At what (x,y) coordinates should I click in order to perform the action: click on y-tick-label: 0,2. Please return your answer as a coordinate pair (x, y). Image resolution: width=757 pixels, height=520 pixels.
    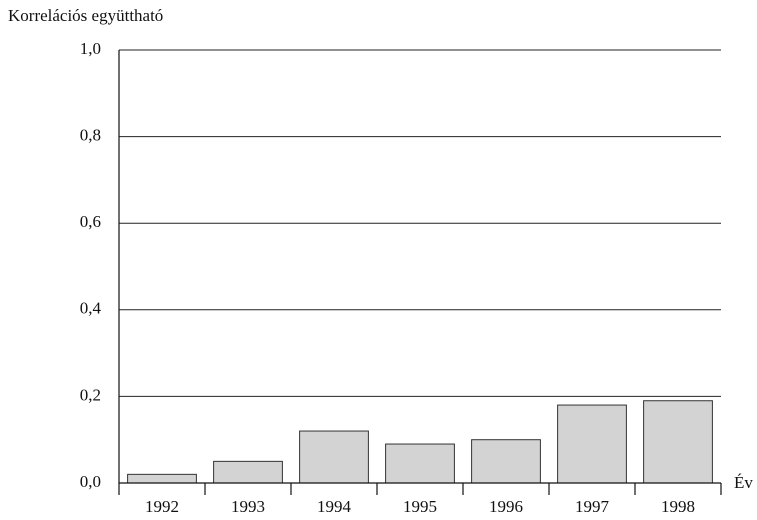
    Looking at the image, I should click on (90, 394).